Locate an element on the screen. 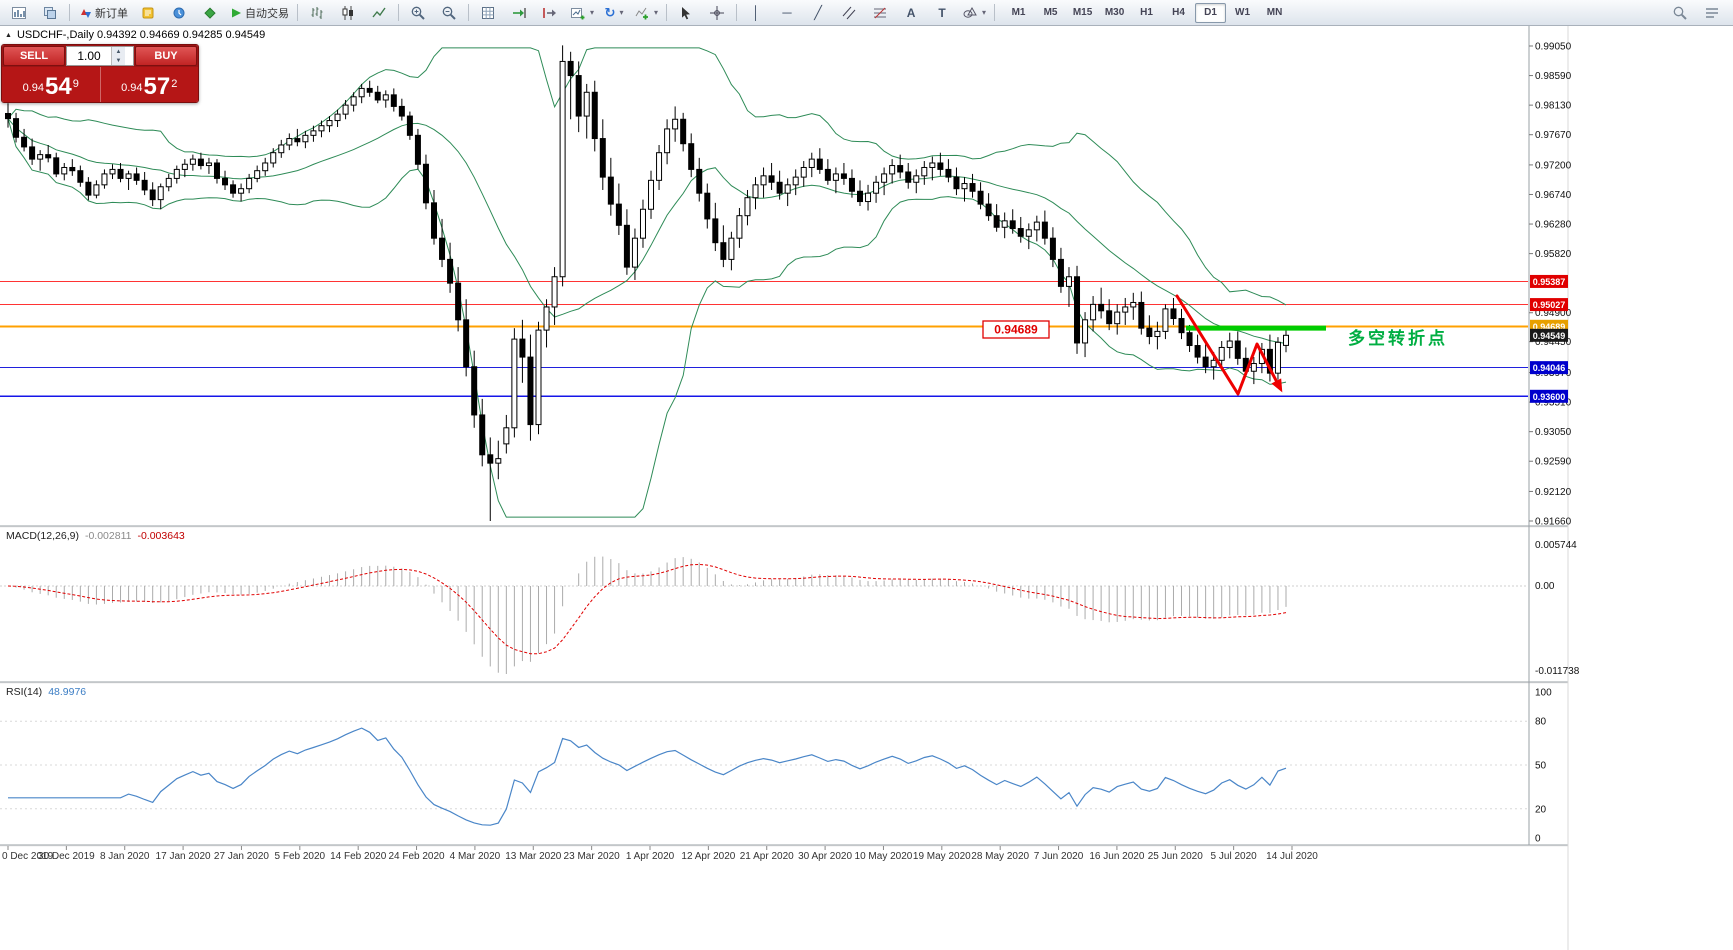 This screenshot has width=1733, height=950. timeframe-d1: D1 is located at coordinates (1211, 12).